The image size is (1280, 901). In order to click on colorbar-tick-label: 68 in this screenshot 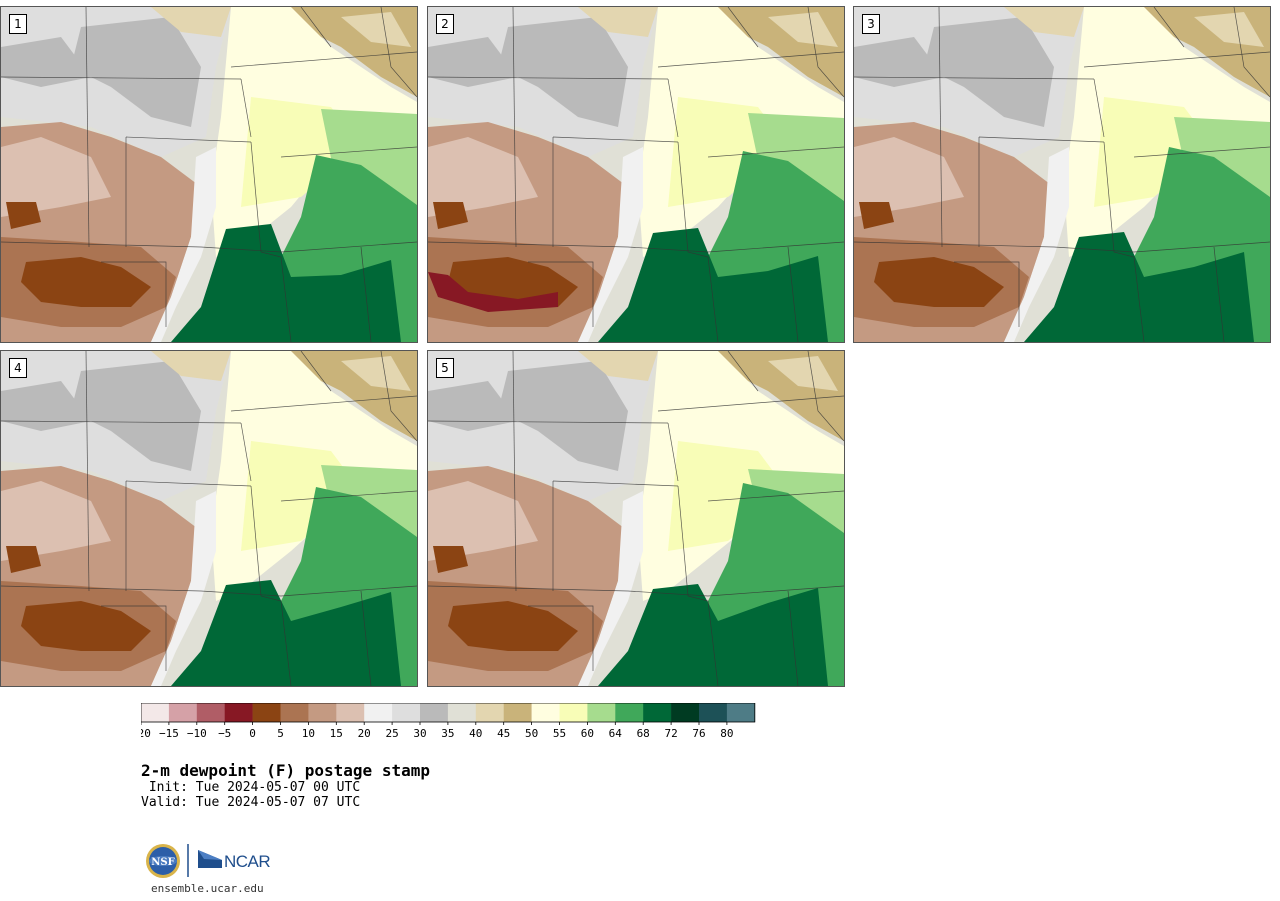, I will do `click(643, 733)`.